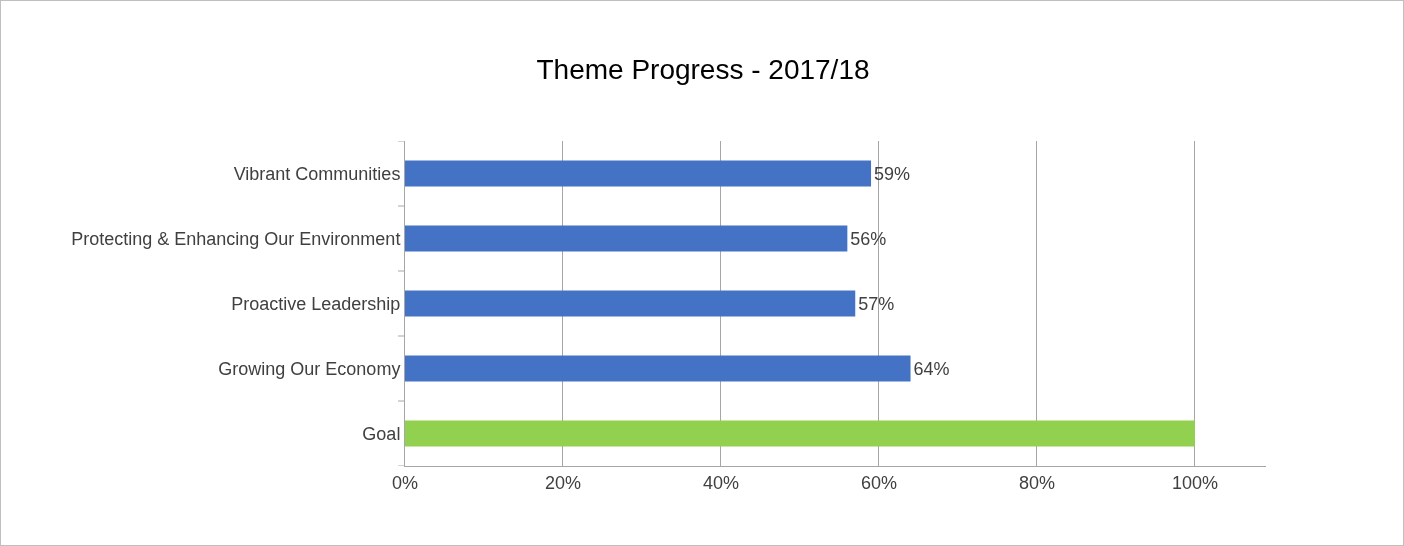 This screenshot has width=1404, height=546. Describe the element at coordinates (892, 173) in the screenshot. I see `data-label: 59%` at that location.